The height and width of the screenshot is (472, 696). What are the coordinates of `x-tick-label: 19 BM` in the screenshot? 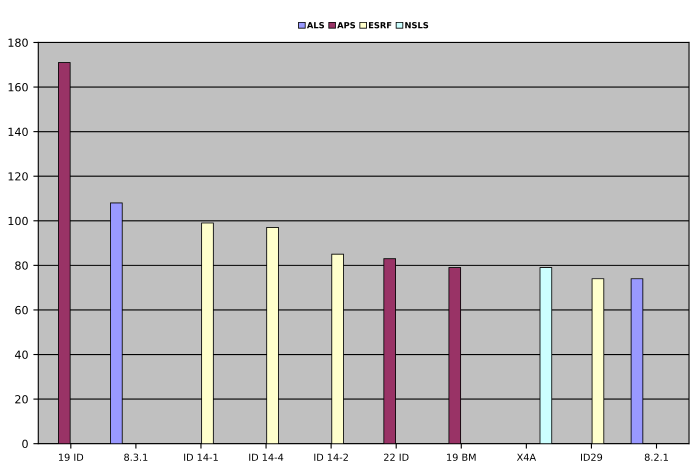 It's located at (461, 457).